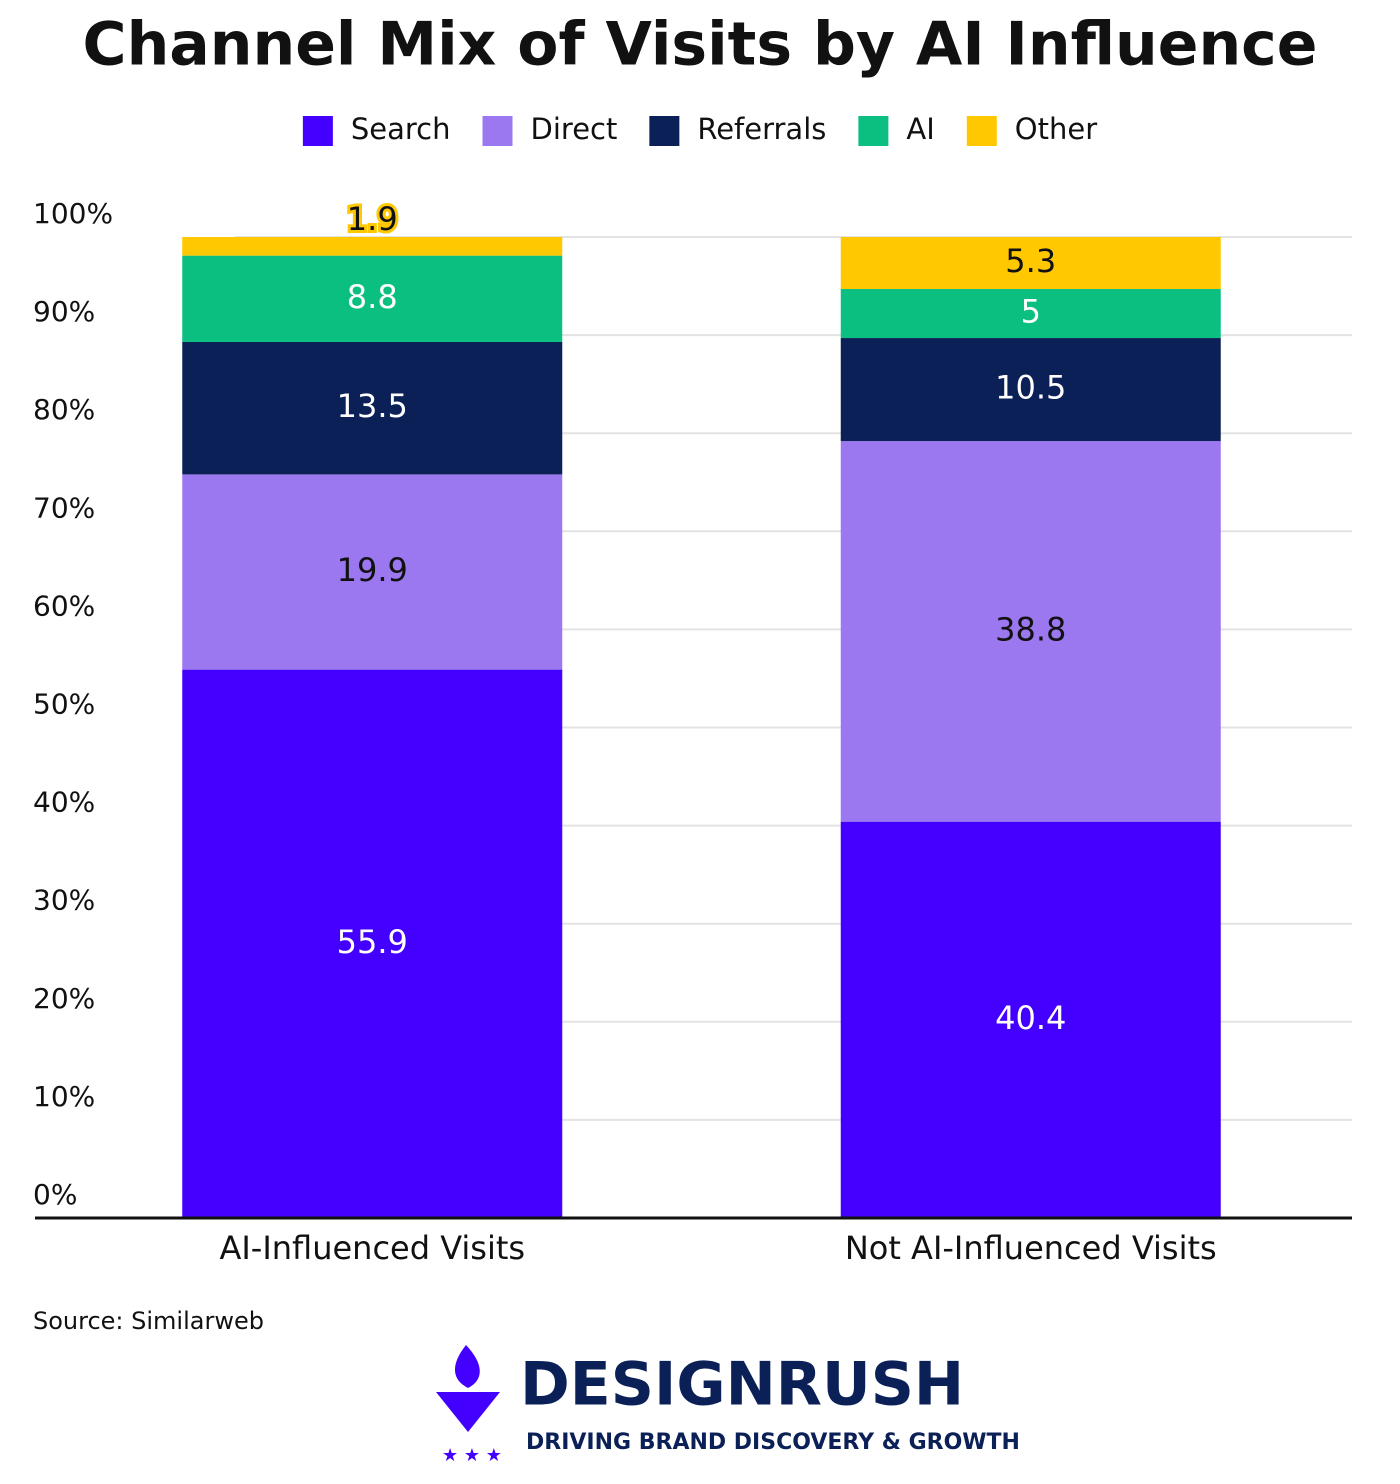  What do you see at coordinates (64, 311) in the screenshot?
I see `y-tick-label: 90%` at bounding box center [64, 311].